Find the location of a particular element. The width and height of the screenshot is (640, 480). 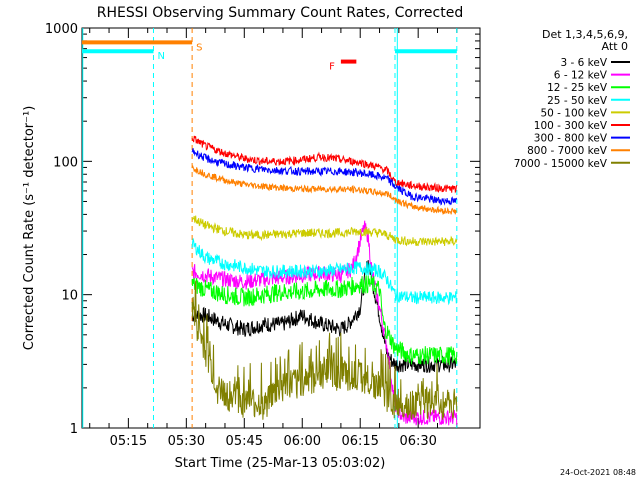

x-tick-label: 06:00 is located at coordinates (302, 441).